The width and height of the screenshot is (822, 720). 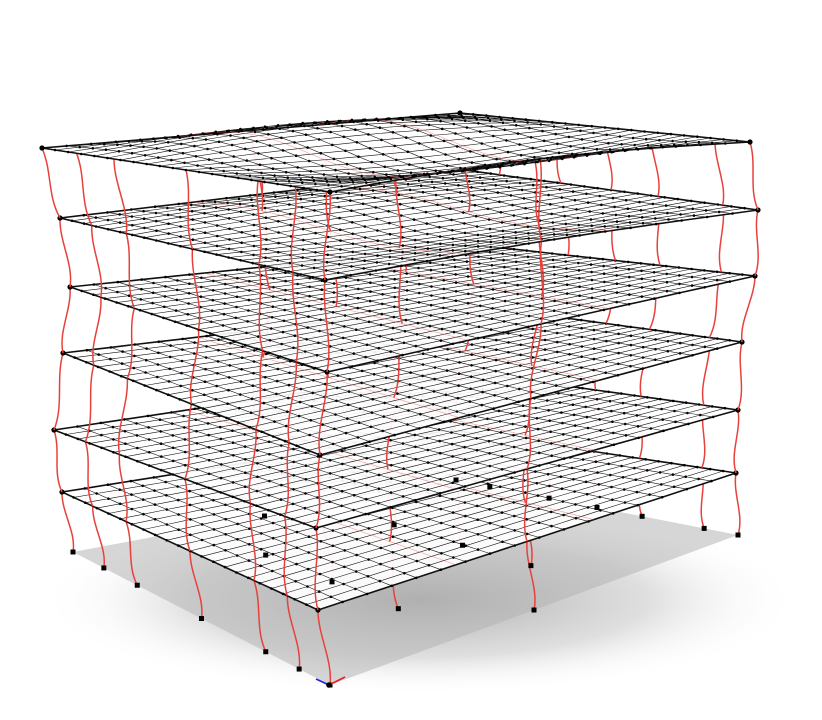 I want to click on axis-x, so click(x=337, y=681).